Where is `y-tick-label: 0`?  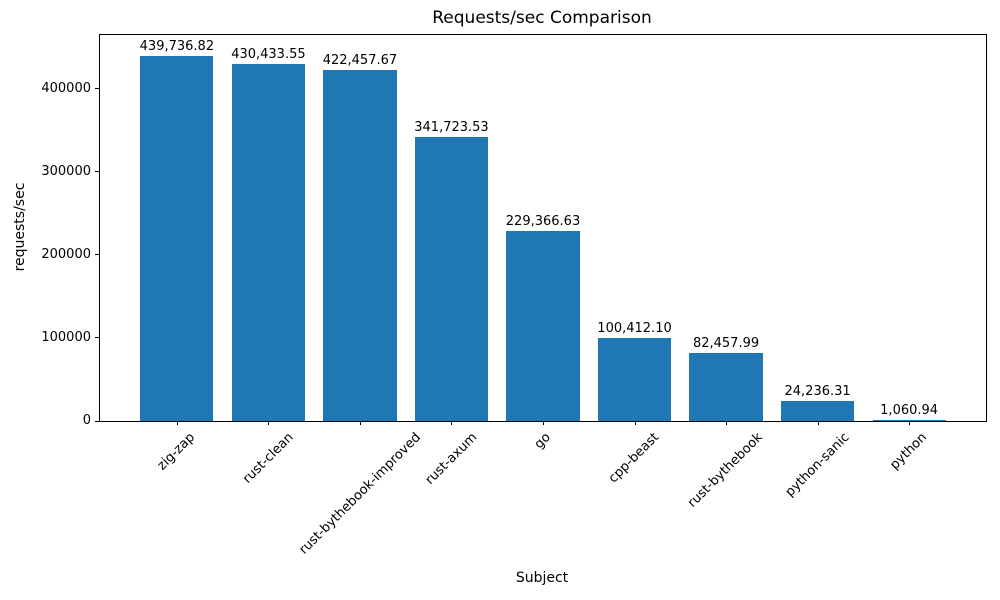 y-tick-label: 0 is located at coordinates (86, 420).